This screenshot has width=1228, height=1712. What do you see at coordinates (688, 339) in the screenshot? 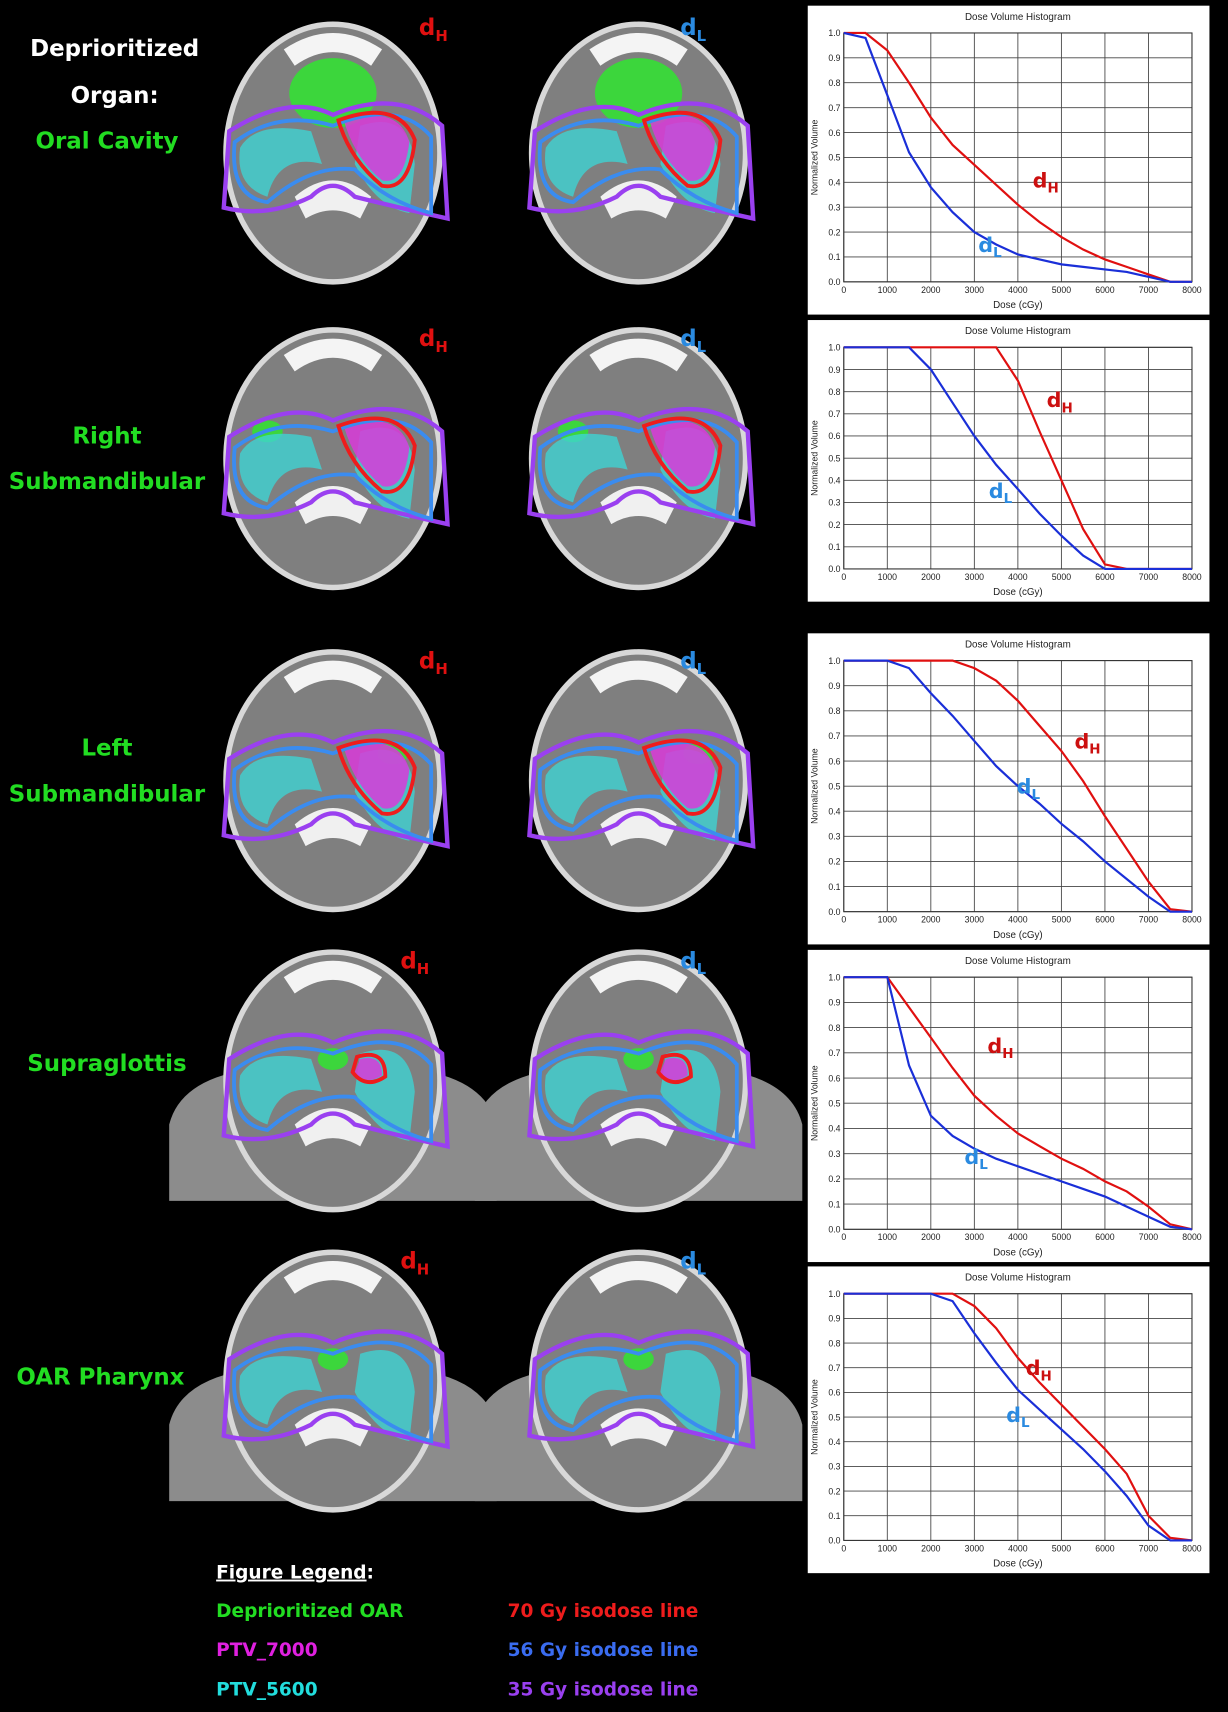
I see `dose-label-low-main: d` at bounding box center [688, 339].